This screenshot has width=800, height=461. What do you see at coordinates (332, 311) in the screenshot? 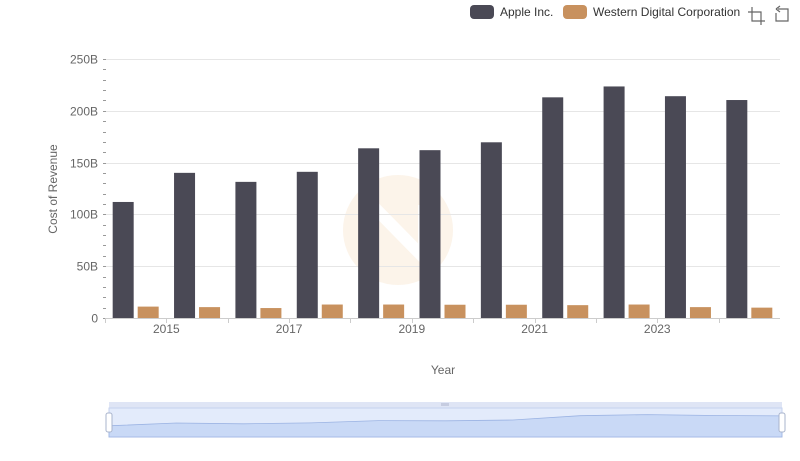
I see `bar-western-digital-2017` at bounding box center [332, 311].